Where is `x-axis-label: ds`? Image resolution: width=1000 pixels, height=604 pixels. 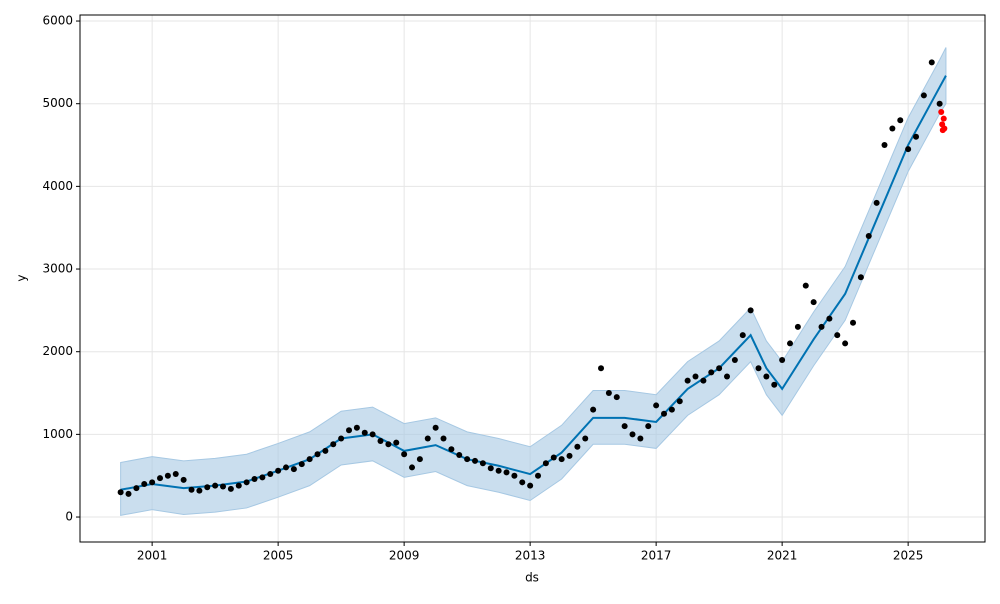
x-axis-label: ds is located at coordinates (532, 578).